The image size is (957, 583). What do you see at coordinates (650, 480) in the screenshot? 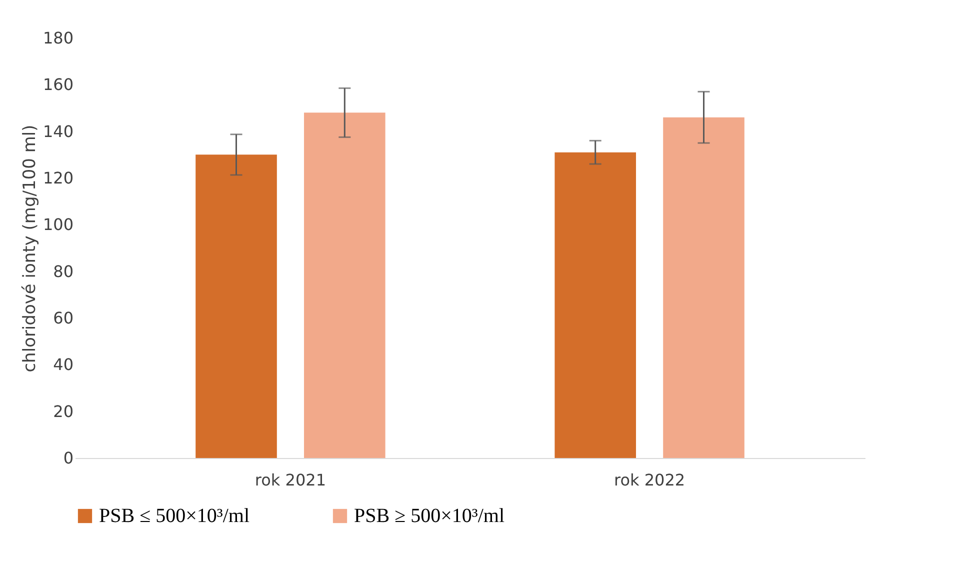
I see `x-tick-label: rok 2022` at bounding box center [650, 480].